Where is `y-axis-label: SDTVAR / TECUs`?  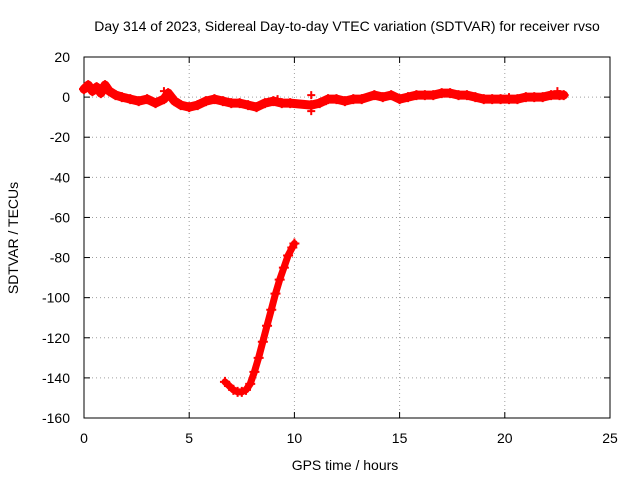
y-axis-label: SDTVAR / TECUs is located at coordinates (13, 238).